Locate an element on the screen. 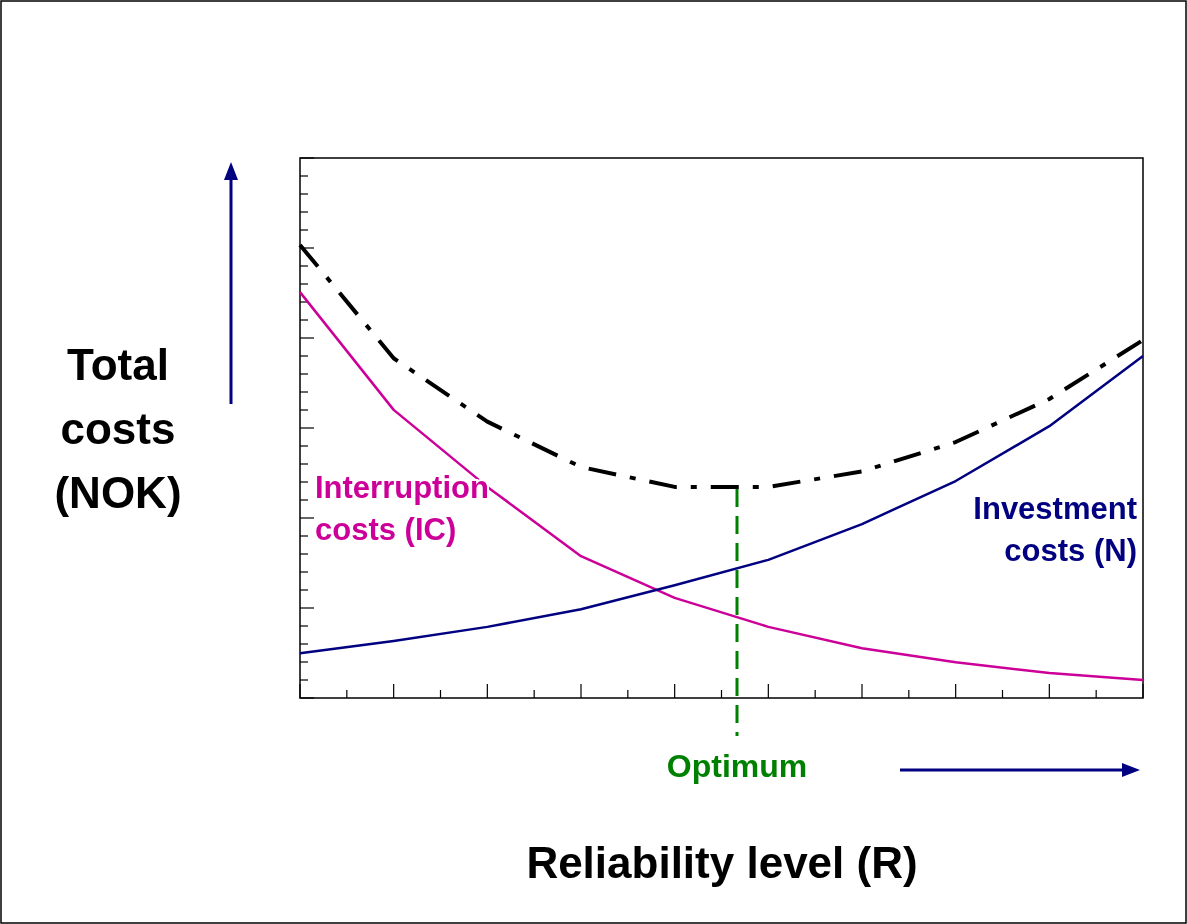 This screenshot has height=924, width=1187. text: Optimum is located at coordinates (737, 766).